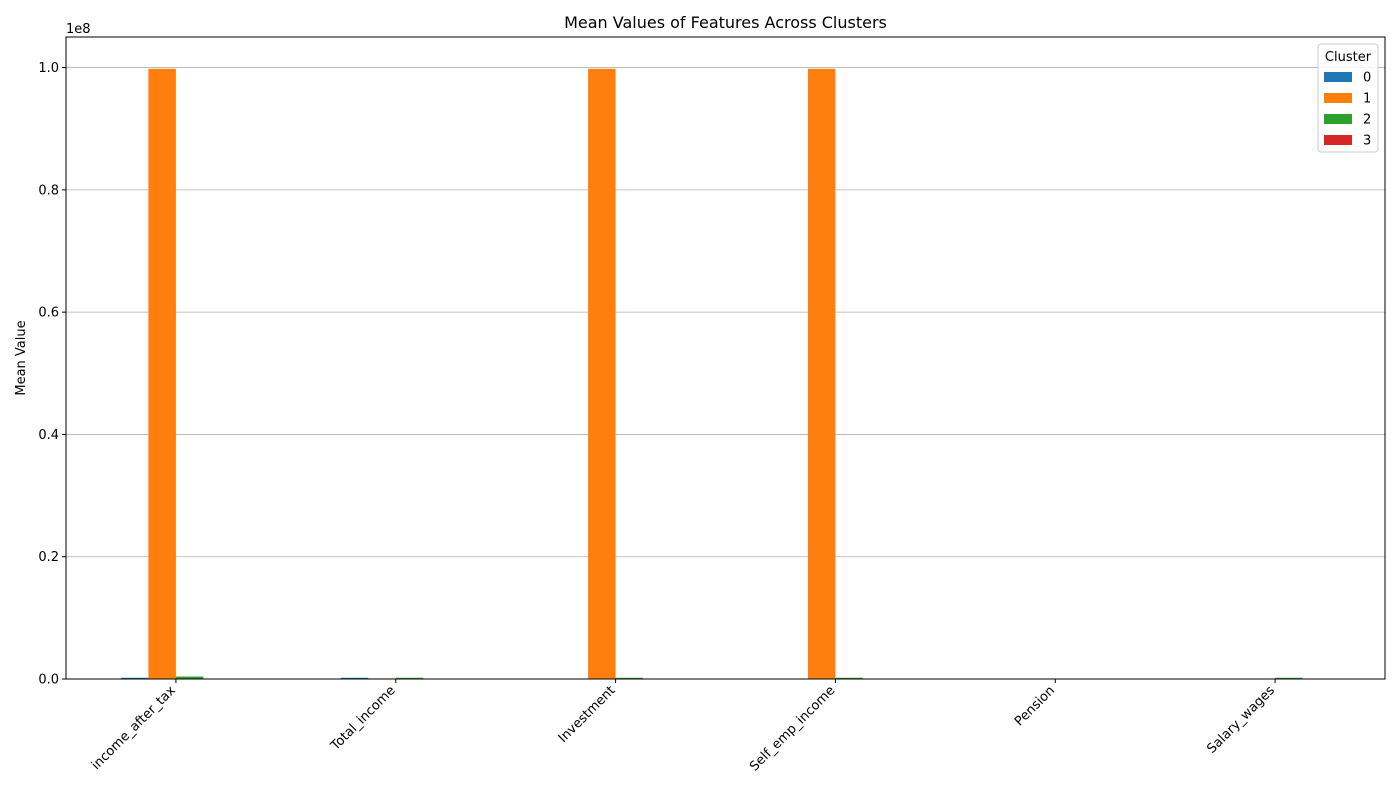 This screenshot has width=1400, height=800. What do you see at coordinates (1367, 99) in the screenshot?
I see `legend-label: 1` at bounding box center [1367, 99].